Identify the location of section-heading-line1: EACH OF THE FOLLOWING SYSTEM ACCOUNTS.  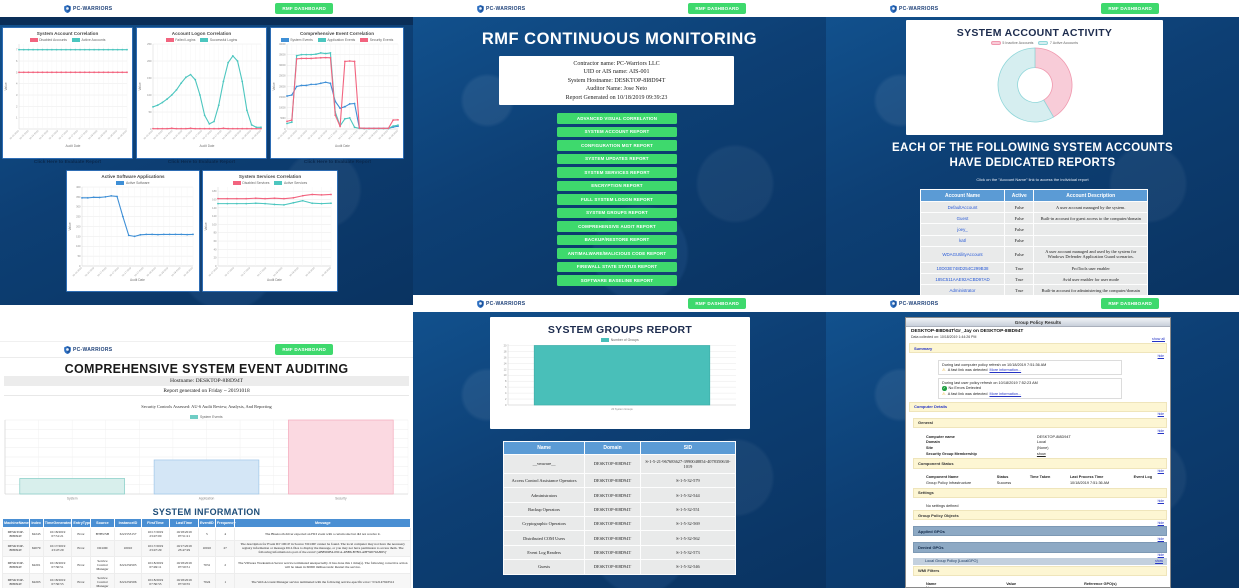
(1032, 148).